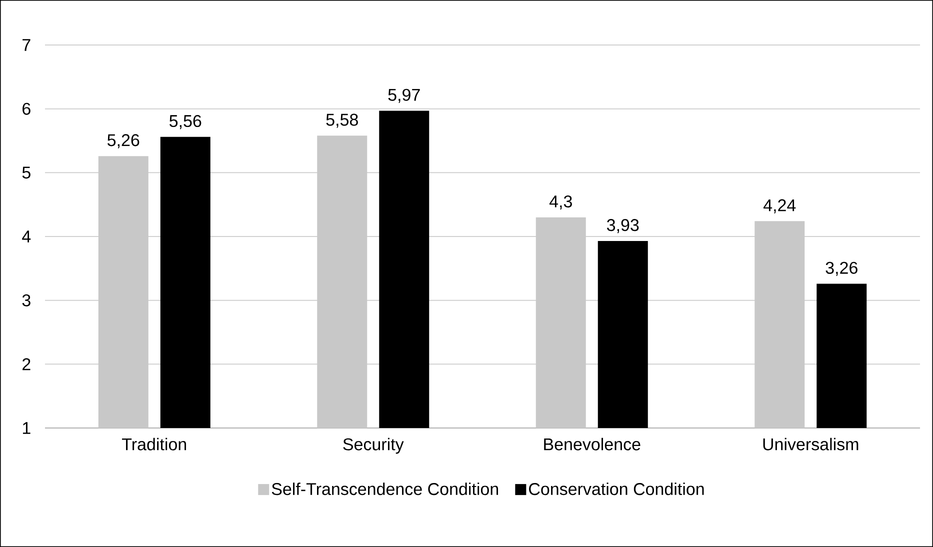  What do you see at coordinates (616, 489) in the screenshot?
I see `legend-label: Conservation Condition` at bounding box center [616, 489].